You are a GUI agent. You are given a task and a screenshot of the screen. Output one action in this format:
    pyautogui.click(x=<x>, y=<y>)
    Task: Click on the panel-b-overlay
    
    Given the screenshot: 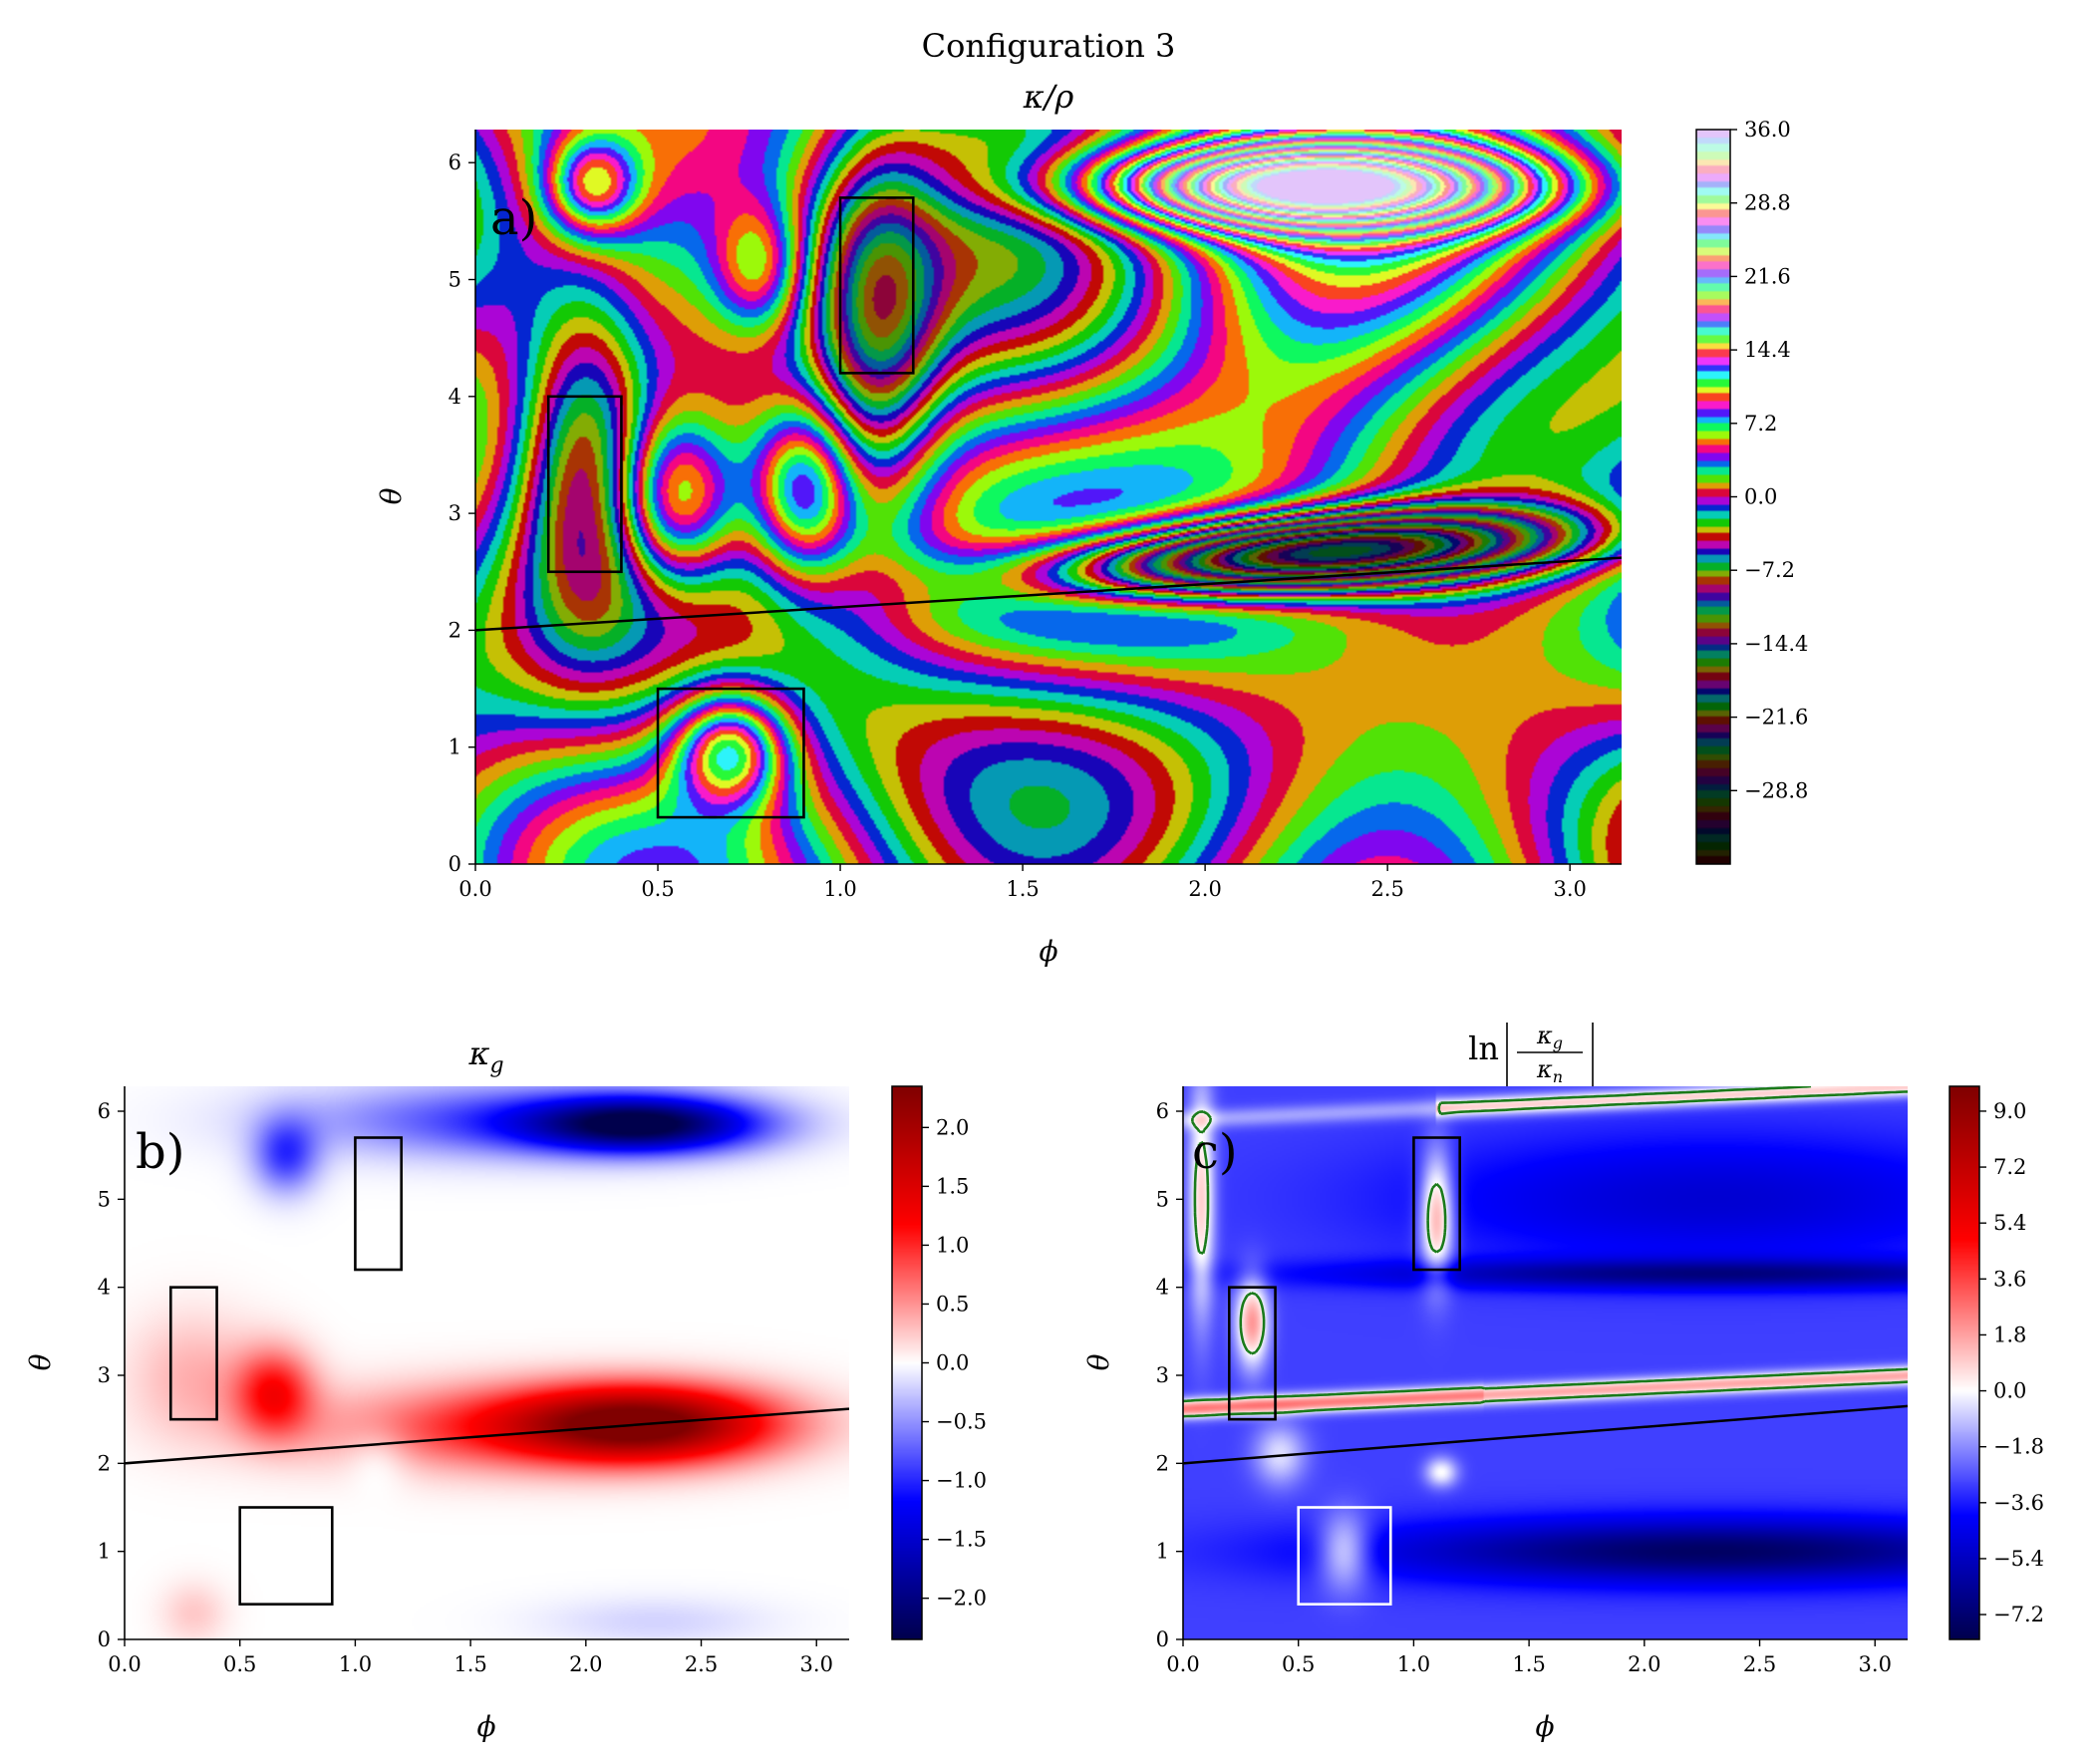 What is the action you would take?
    pyautogui.click(x=487, y=1371)
    